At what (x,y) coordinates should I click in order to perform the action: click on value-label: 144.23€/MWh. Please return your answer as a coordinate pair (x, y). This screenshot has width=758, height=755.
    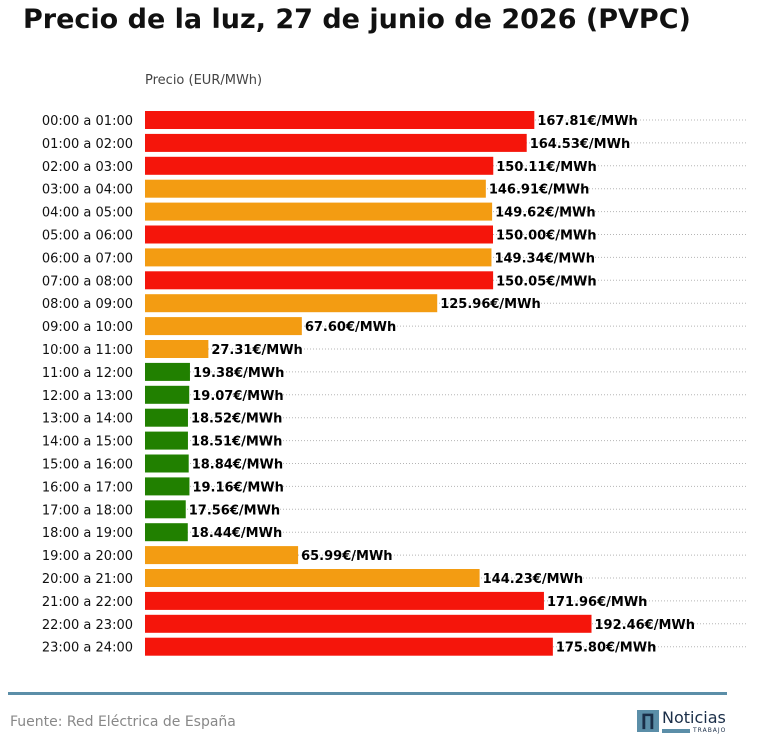
    Looking at the image, I should click on (533, 579).